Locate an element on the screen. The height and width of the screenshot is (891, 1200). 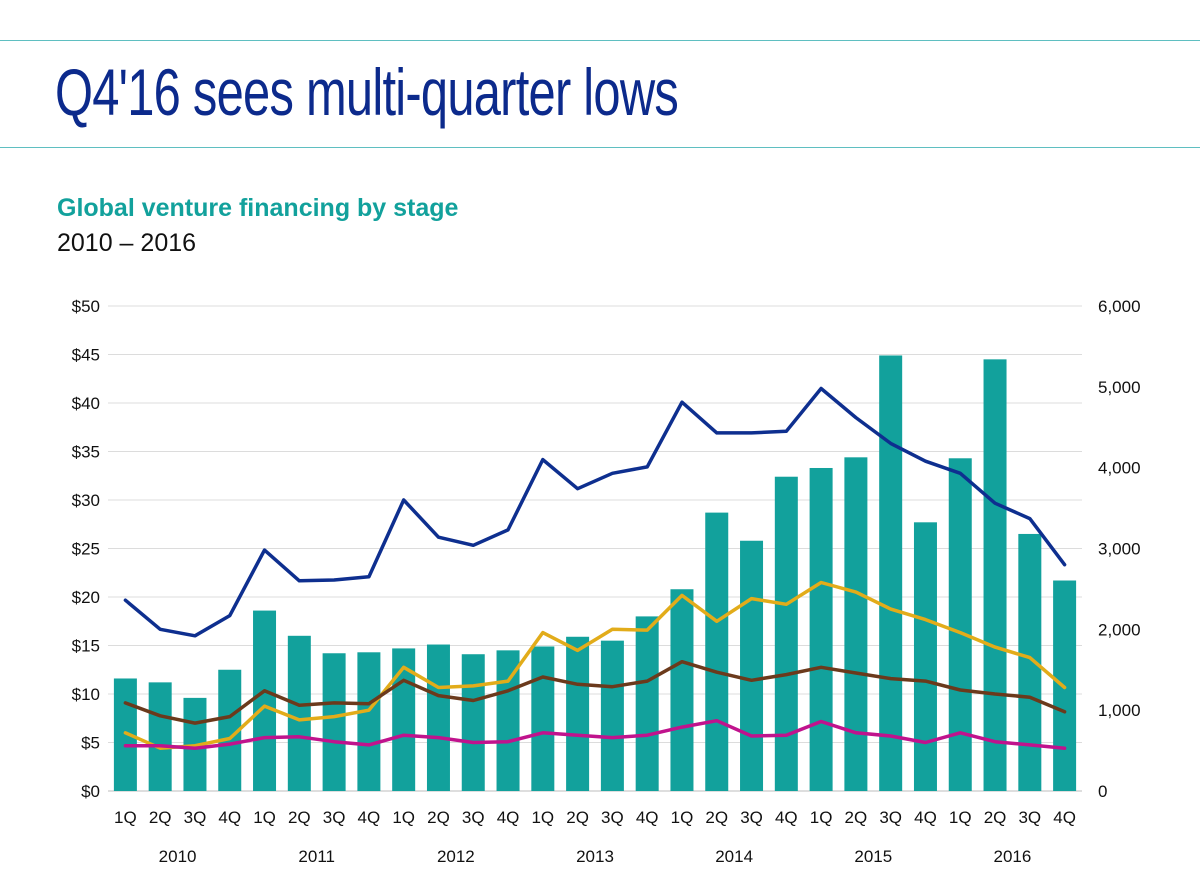
header-rule-top is located at coordinates (600, 40).